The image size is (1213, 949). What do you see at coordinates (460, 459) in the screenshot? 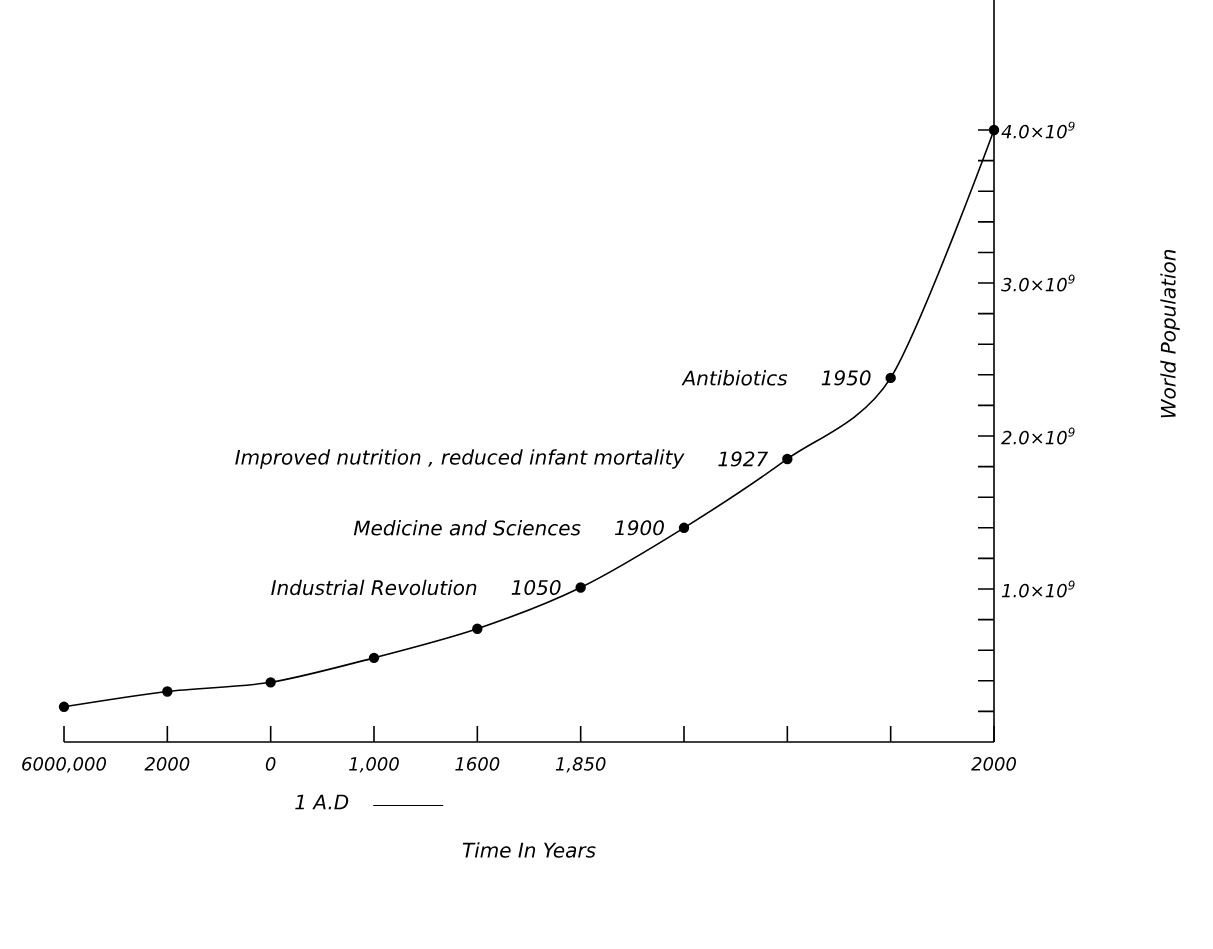
I see `annotation: Improved nutrition , reduced infant mortality` at bounding box center [460, 459].